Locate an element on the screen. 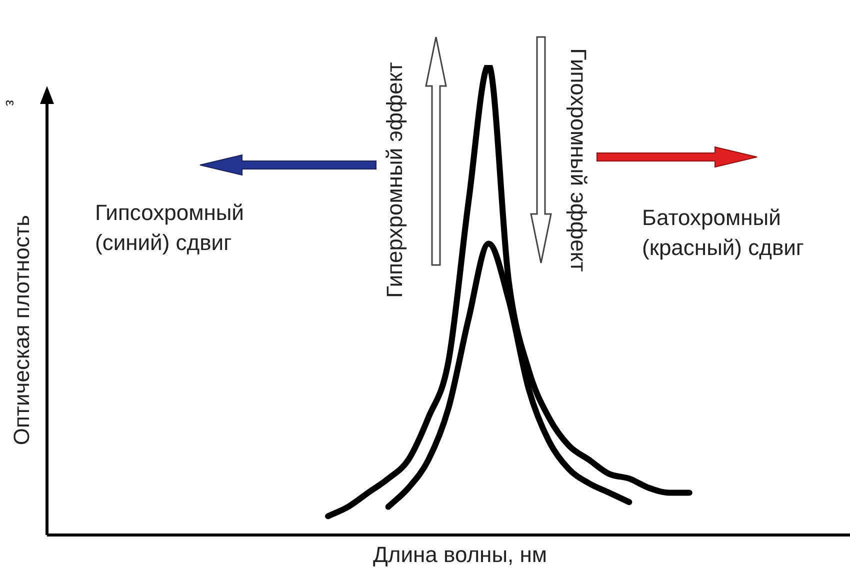  annotation: Батохромный (красный) сдвиг is located at coordinates (723, 233).